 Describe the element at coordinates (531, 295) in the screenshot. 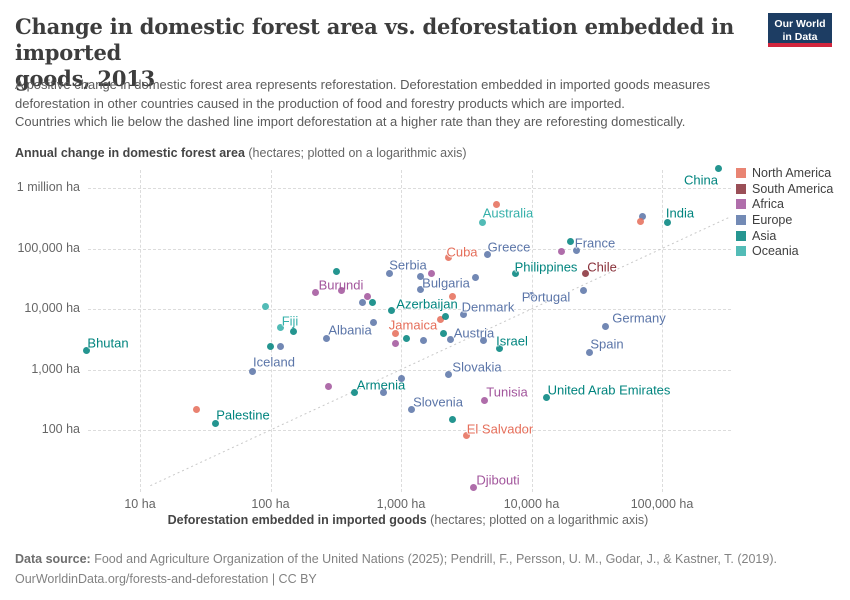

I see `data-point-portugal` at that location.